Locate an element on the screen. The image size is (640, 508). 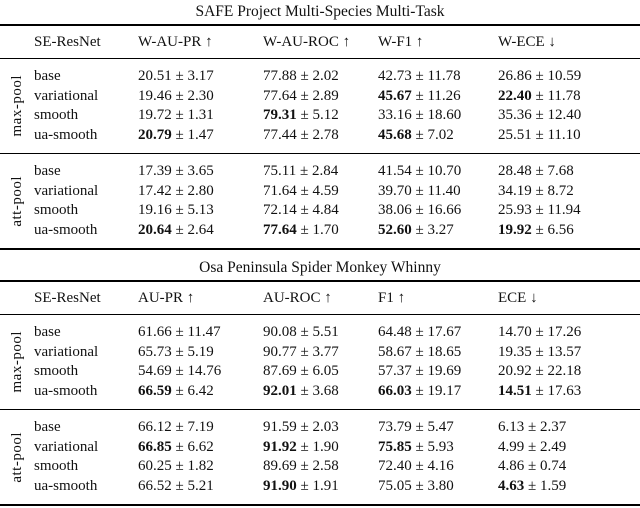
std-value: 1.47 is located at coordinates (200, 134).